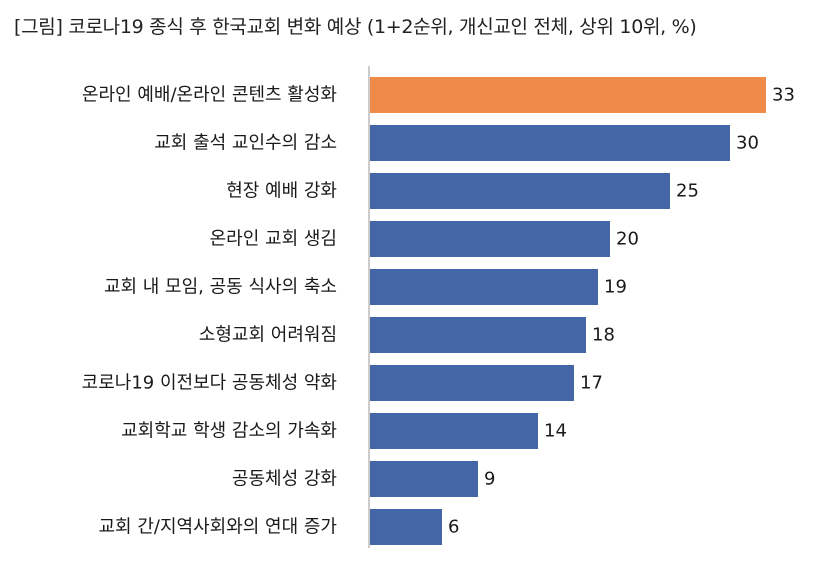 This screenshot has height=573, width=835. Describe the element at coordinates (229, 431) in the screenshot. I see `category-label: 교회학교 학생 감소의 가속화` at that location.